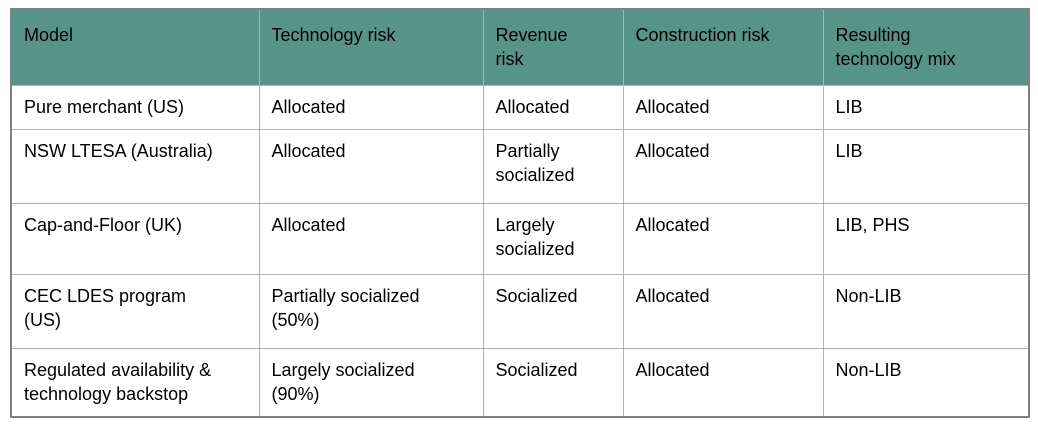  What do you see at coordinates (723, 47) in the screenshot?
I see `column-header-construction-risk: Construction risk` at bounding box center [723, 47].